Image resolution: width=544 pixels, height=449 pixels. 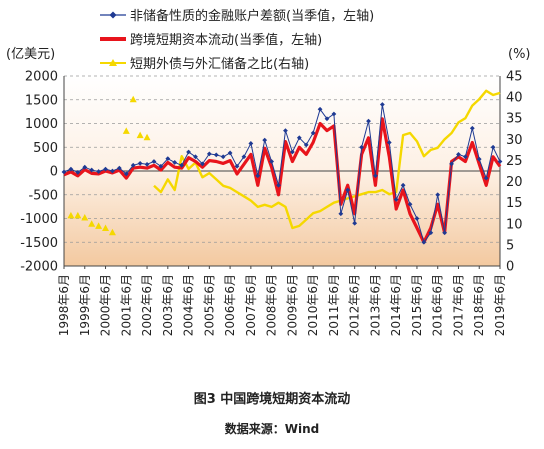 I want to click on left-tick-label: 500, so click(x=45, y=148).